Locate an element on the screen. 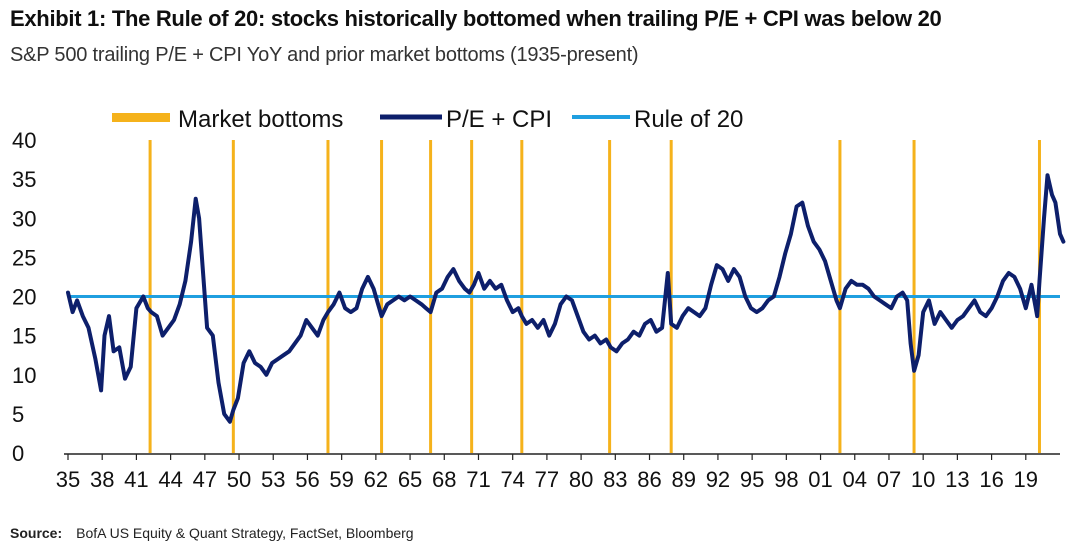  x-tick-label: 38 is located at coordinates (102, 479).